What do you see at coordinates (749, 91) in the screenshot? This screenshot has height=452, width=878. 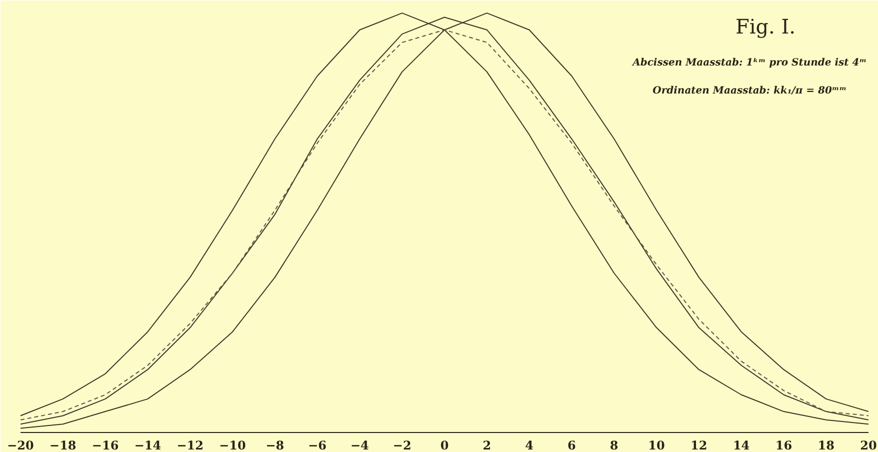 I see `annotation: Ordinaten Maasstab: kk₁/π = 80ᵐᵐ` at bounding box center [749, 91].